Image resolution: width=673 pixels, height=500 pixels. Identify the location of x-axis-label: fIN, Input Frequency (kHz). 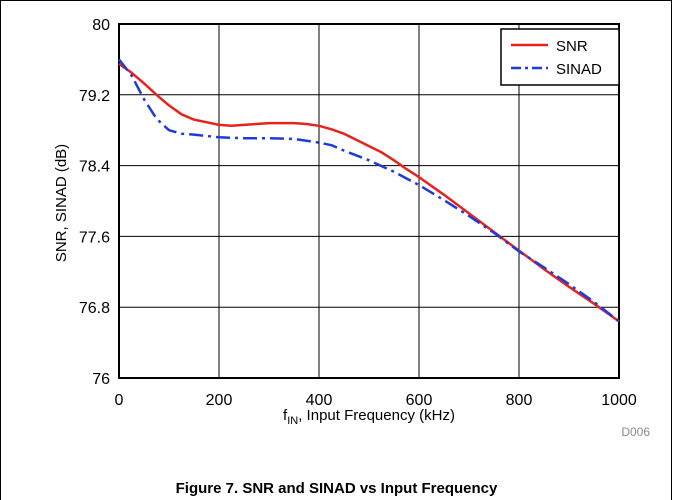
(369, 417).